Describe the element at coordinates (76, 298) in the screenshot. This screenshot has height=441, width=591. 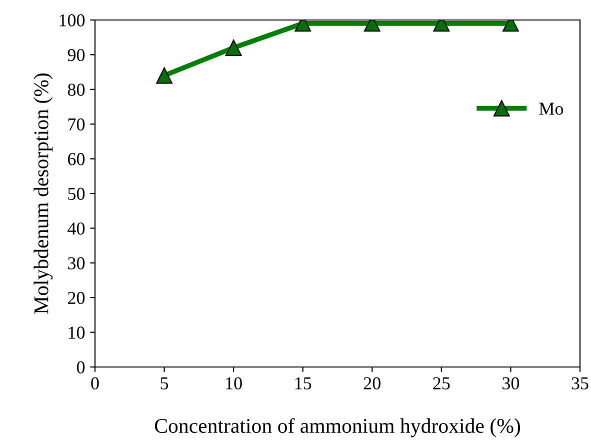
I see `y-tick-label: 20` at that location.